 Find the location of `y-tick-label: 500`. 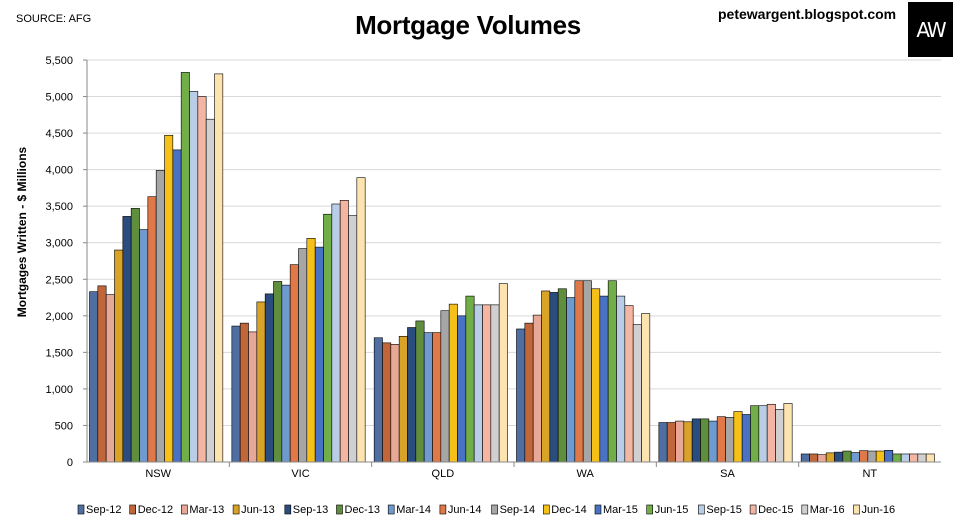

y-tick-label: 500 is located at coordinates (64, 426).